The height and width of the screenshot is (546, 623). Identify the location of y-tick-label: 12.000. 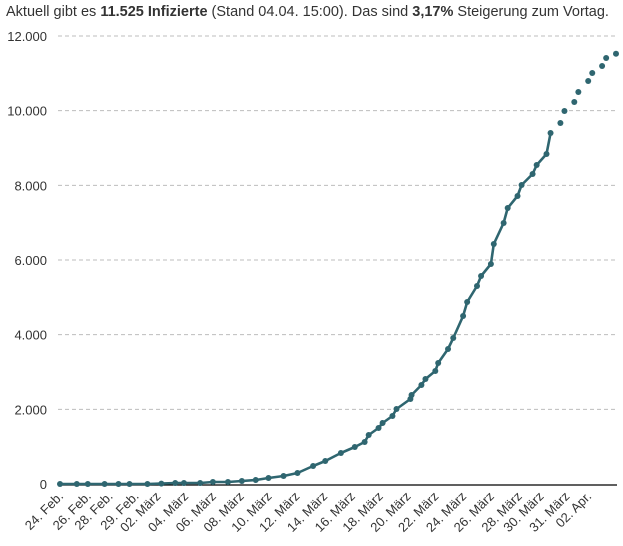
(27, 36).